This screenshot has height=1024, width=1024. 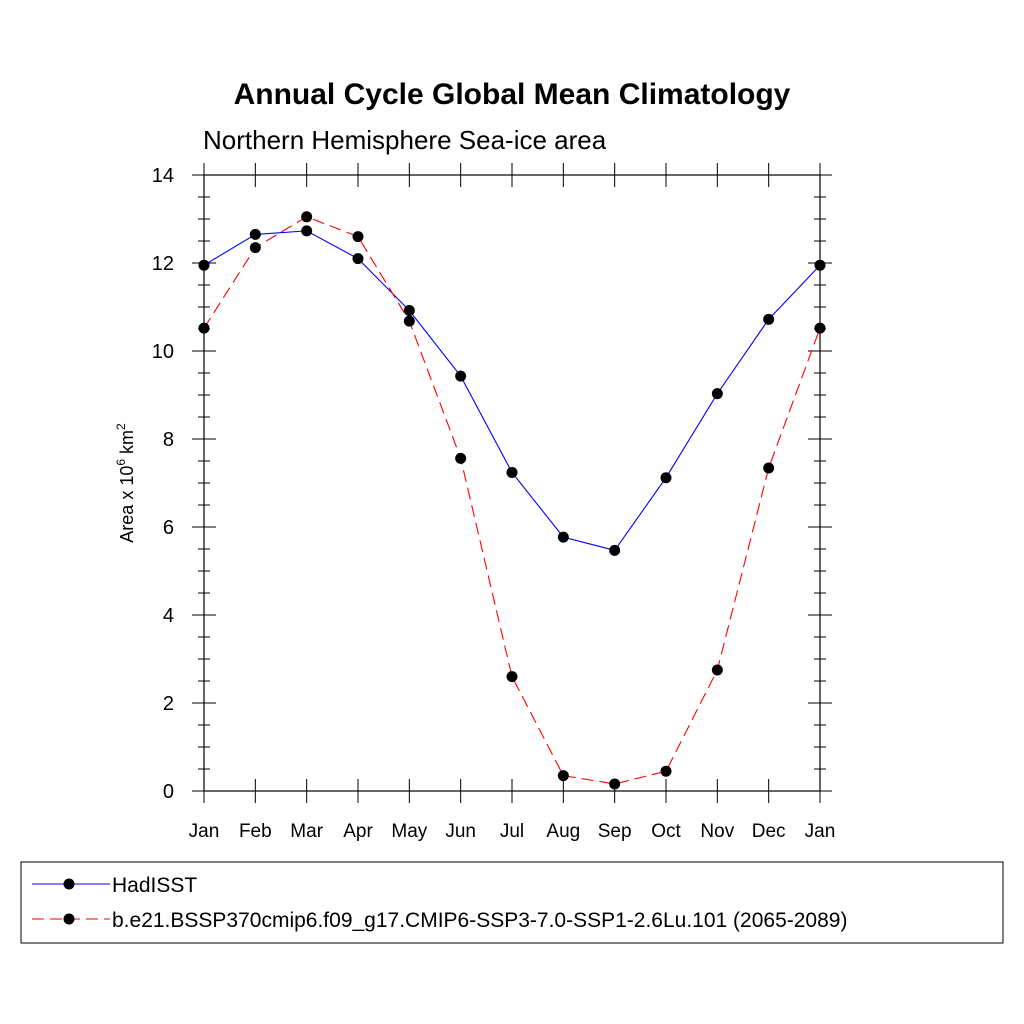 What do you see at coordinates (409, 831) in the screenshot?
I see `x-tick-label: May` at bounding box center [409, 831].